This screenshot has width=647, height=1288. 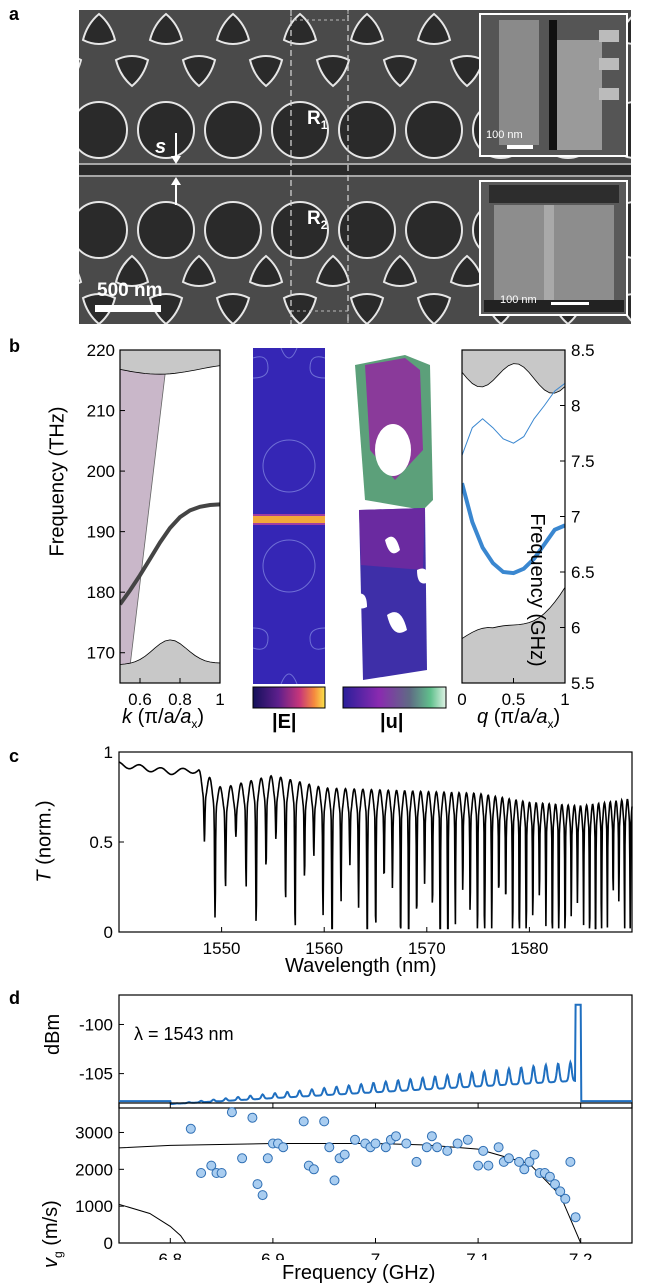 What do you see at coordinates (289, 516) in the screenshot?
I see `optical-field-map` at bounding box center [289, 516].